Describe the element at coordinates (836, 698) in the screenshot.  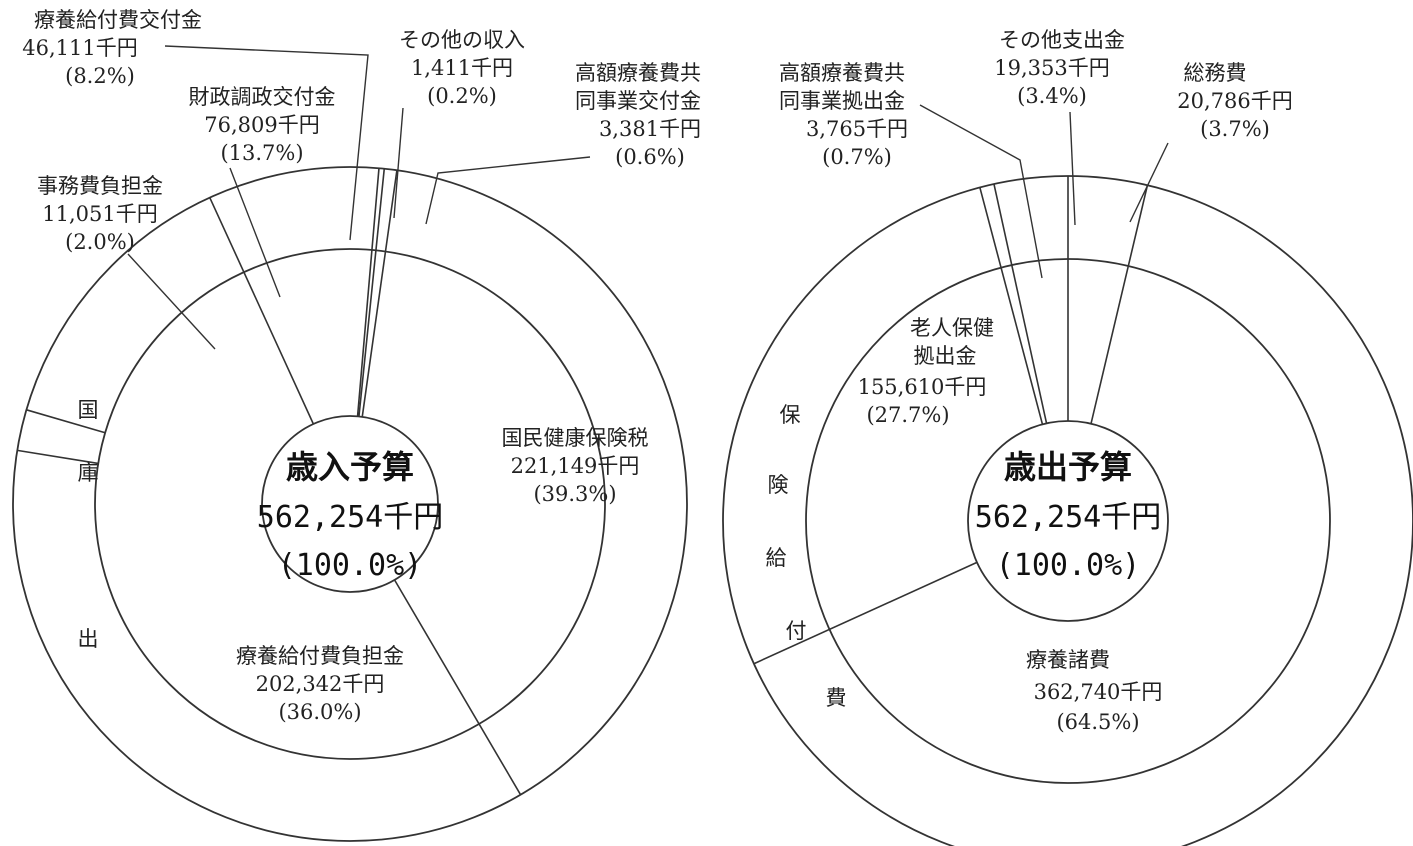
I see `group-label-char-5: 費` at that location.